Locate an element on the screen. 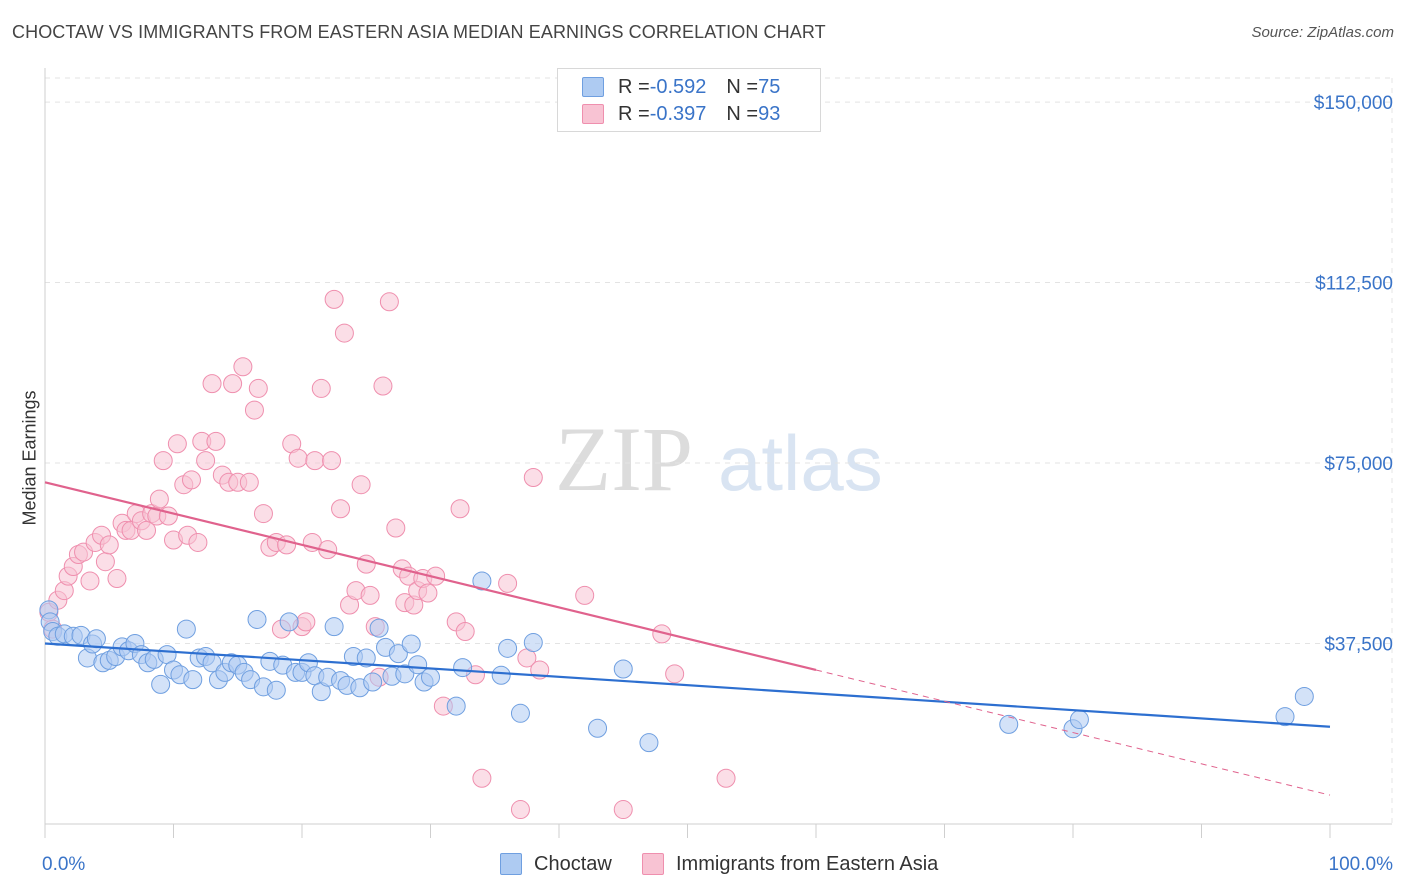 This screenshot has height=892, width=1406. y-tick-label: $150,000 is located at coordinates (1353, 103).